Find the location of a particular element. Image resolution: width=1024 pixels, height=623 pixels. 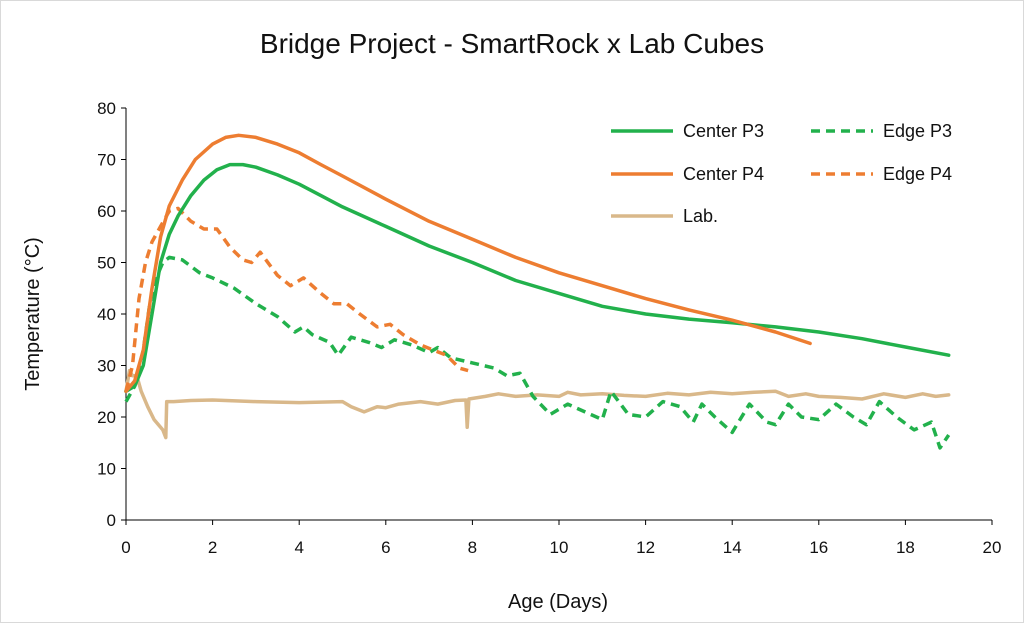

x-tick-label: 18 is located at coordinates (905, 547).